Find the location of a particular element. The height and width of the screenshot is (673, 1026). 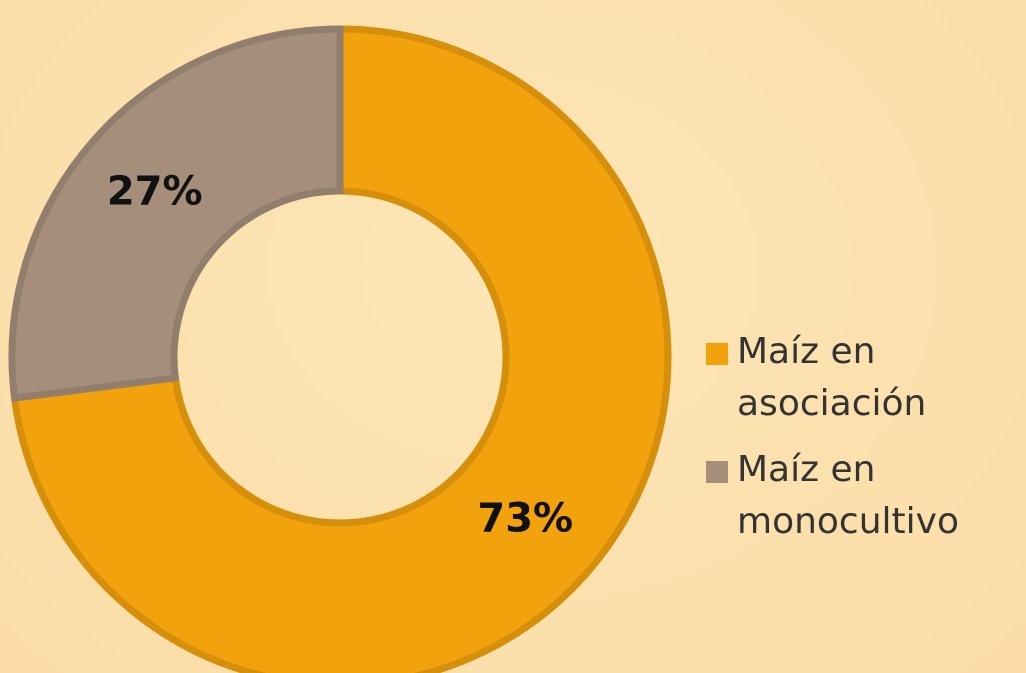

legend-label: Maíz en monocultivo is located at coordinates (848, 495).